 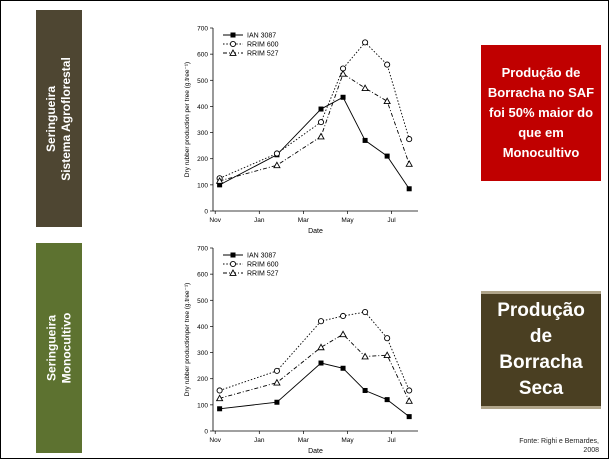 What do you see at coordinates (51, 348) in the screenshot?
I see `sidebar-bottom-line1: Seringueira` at bounding box center [51, 348].